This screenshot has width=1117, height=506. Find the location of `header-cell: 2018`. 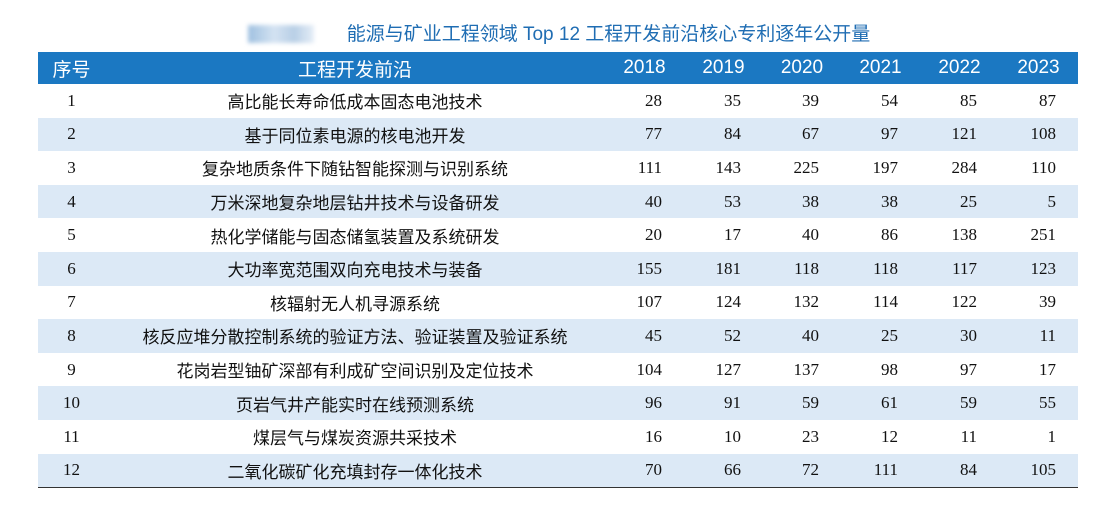

header-cell: 2018 is located at coordinates (644, 68).